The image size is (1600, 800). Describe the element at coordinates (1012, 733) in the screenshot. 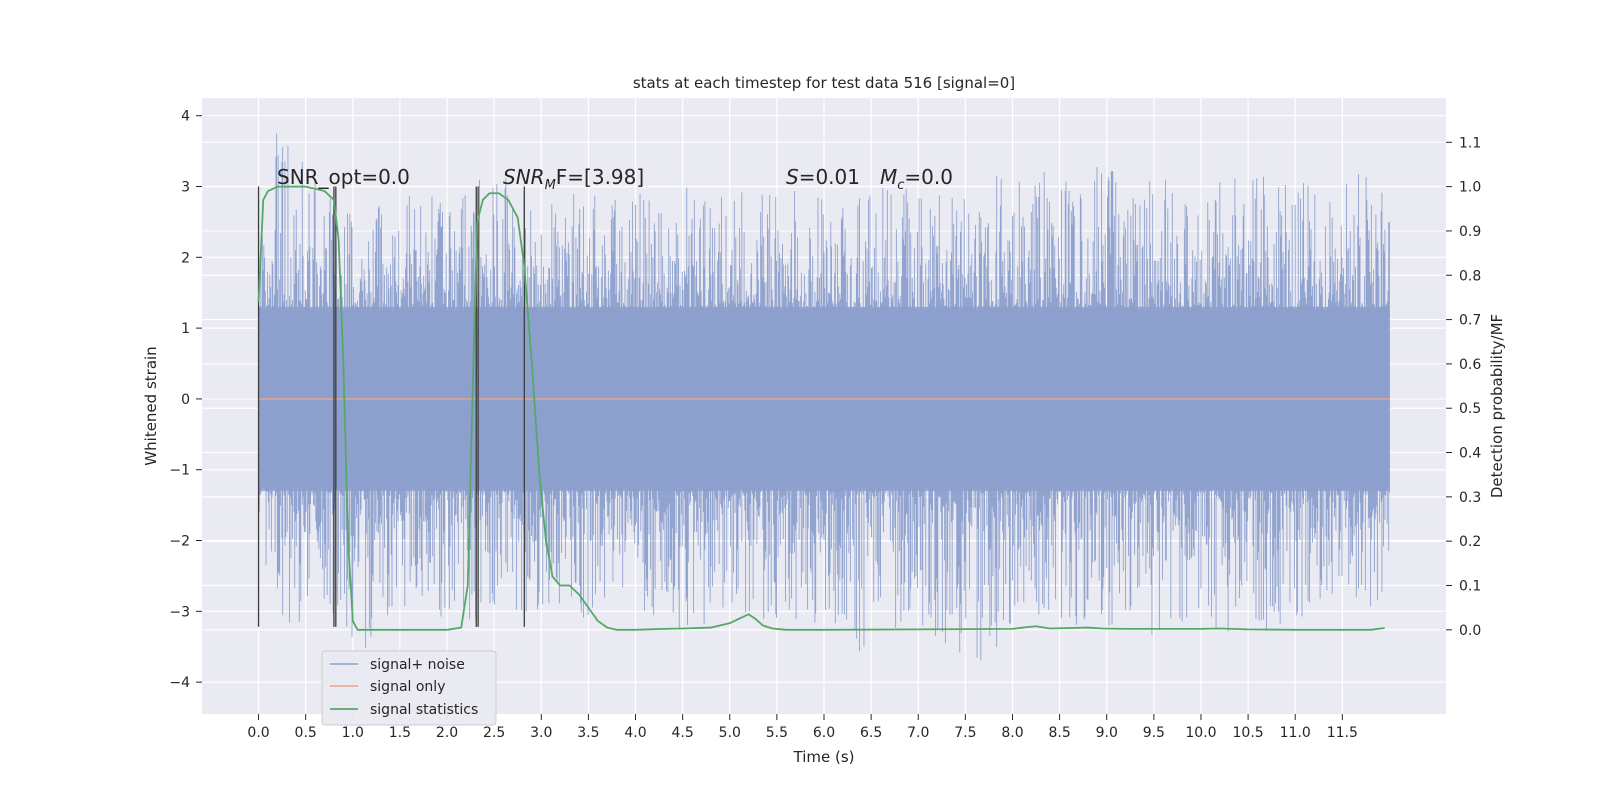

I see `x-tick-label: 8.0` at that location.